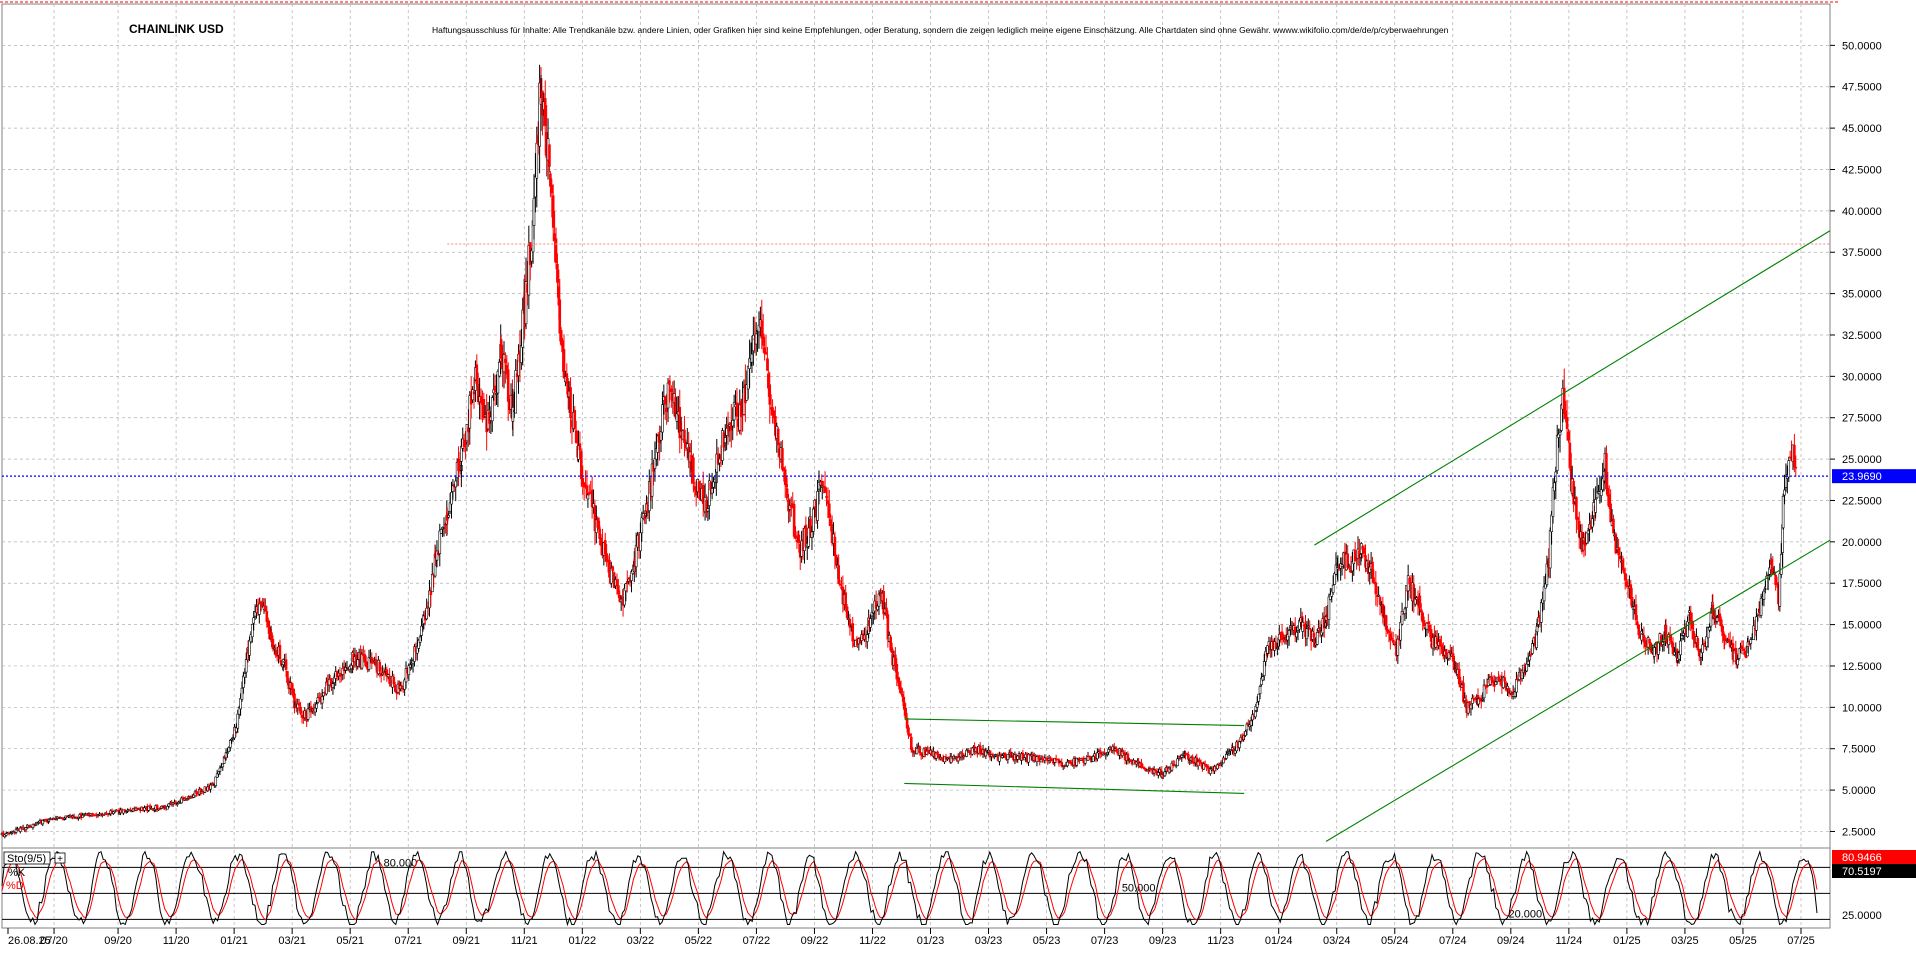  I want to click on stoch-level-label: 50.000, so click(1139, 888).